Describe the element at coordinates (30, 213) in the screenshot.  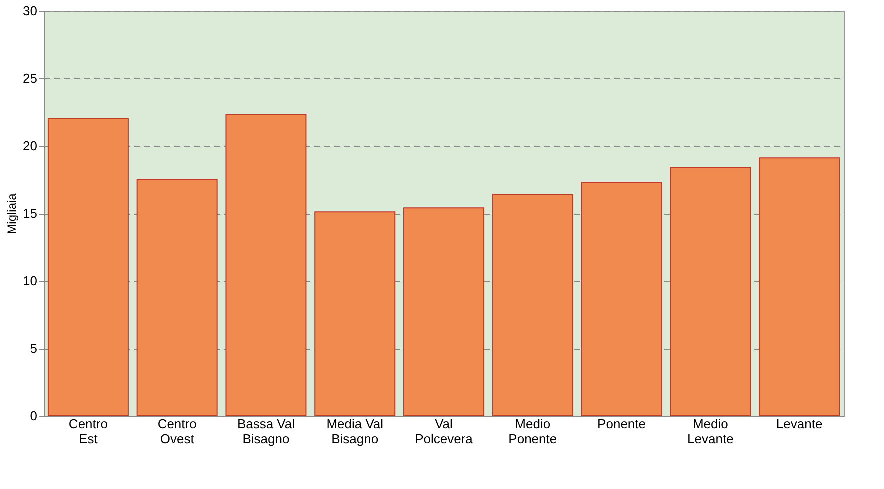
I see `y-tick-label: 15` at that location.